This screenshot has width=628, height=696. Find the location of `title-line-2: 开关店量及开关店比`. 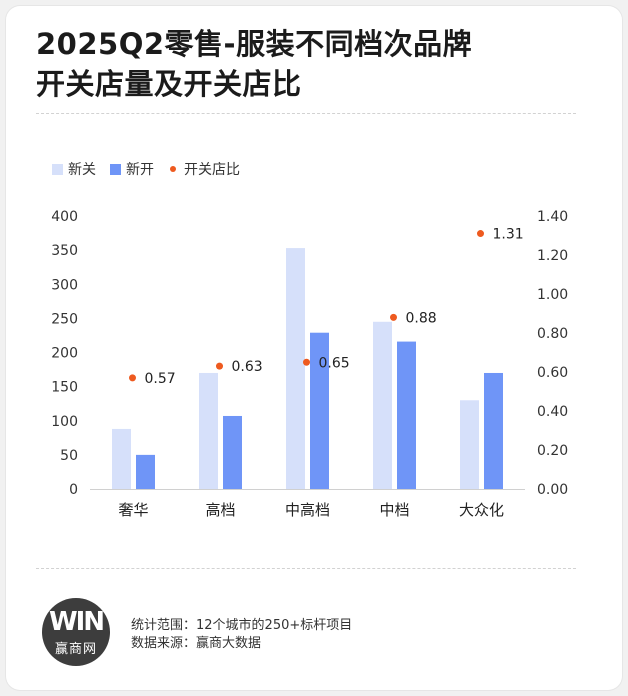

title-line-2: 开关店量及开关店比 is located at coordinates (169, 84).